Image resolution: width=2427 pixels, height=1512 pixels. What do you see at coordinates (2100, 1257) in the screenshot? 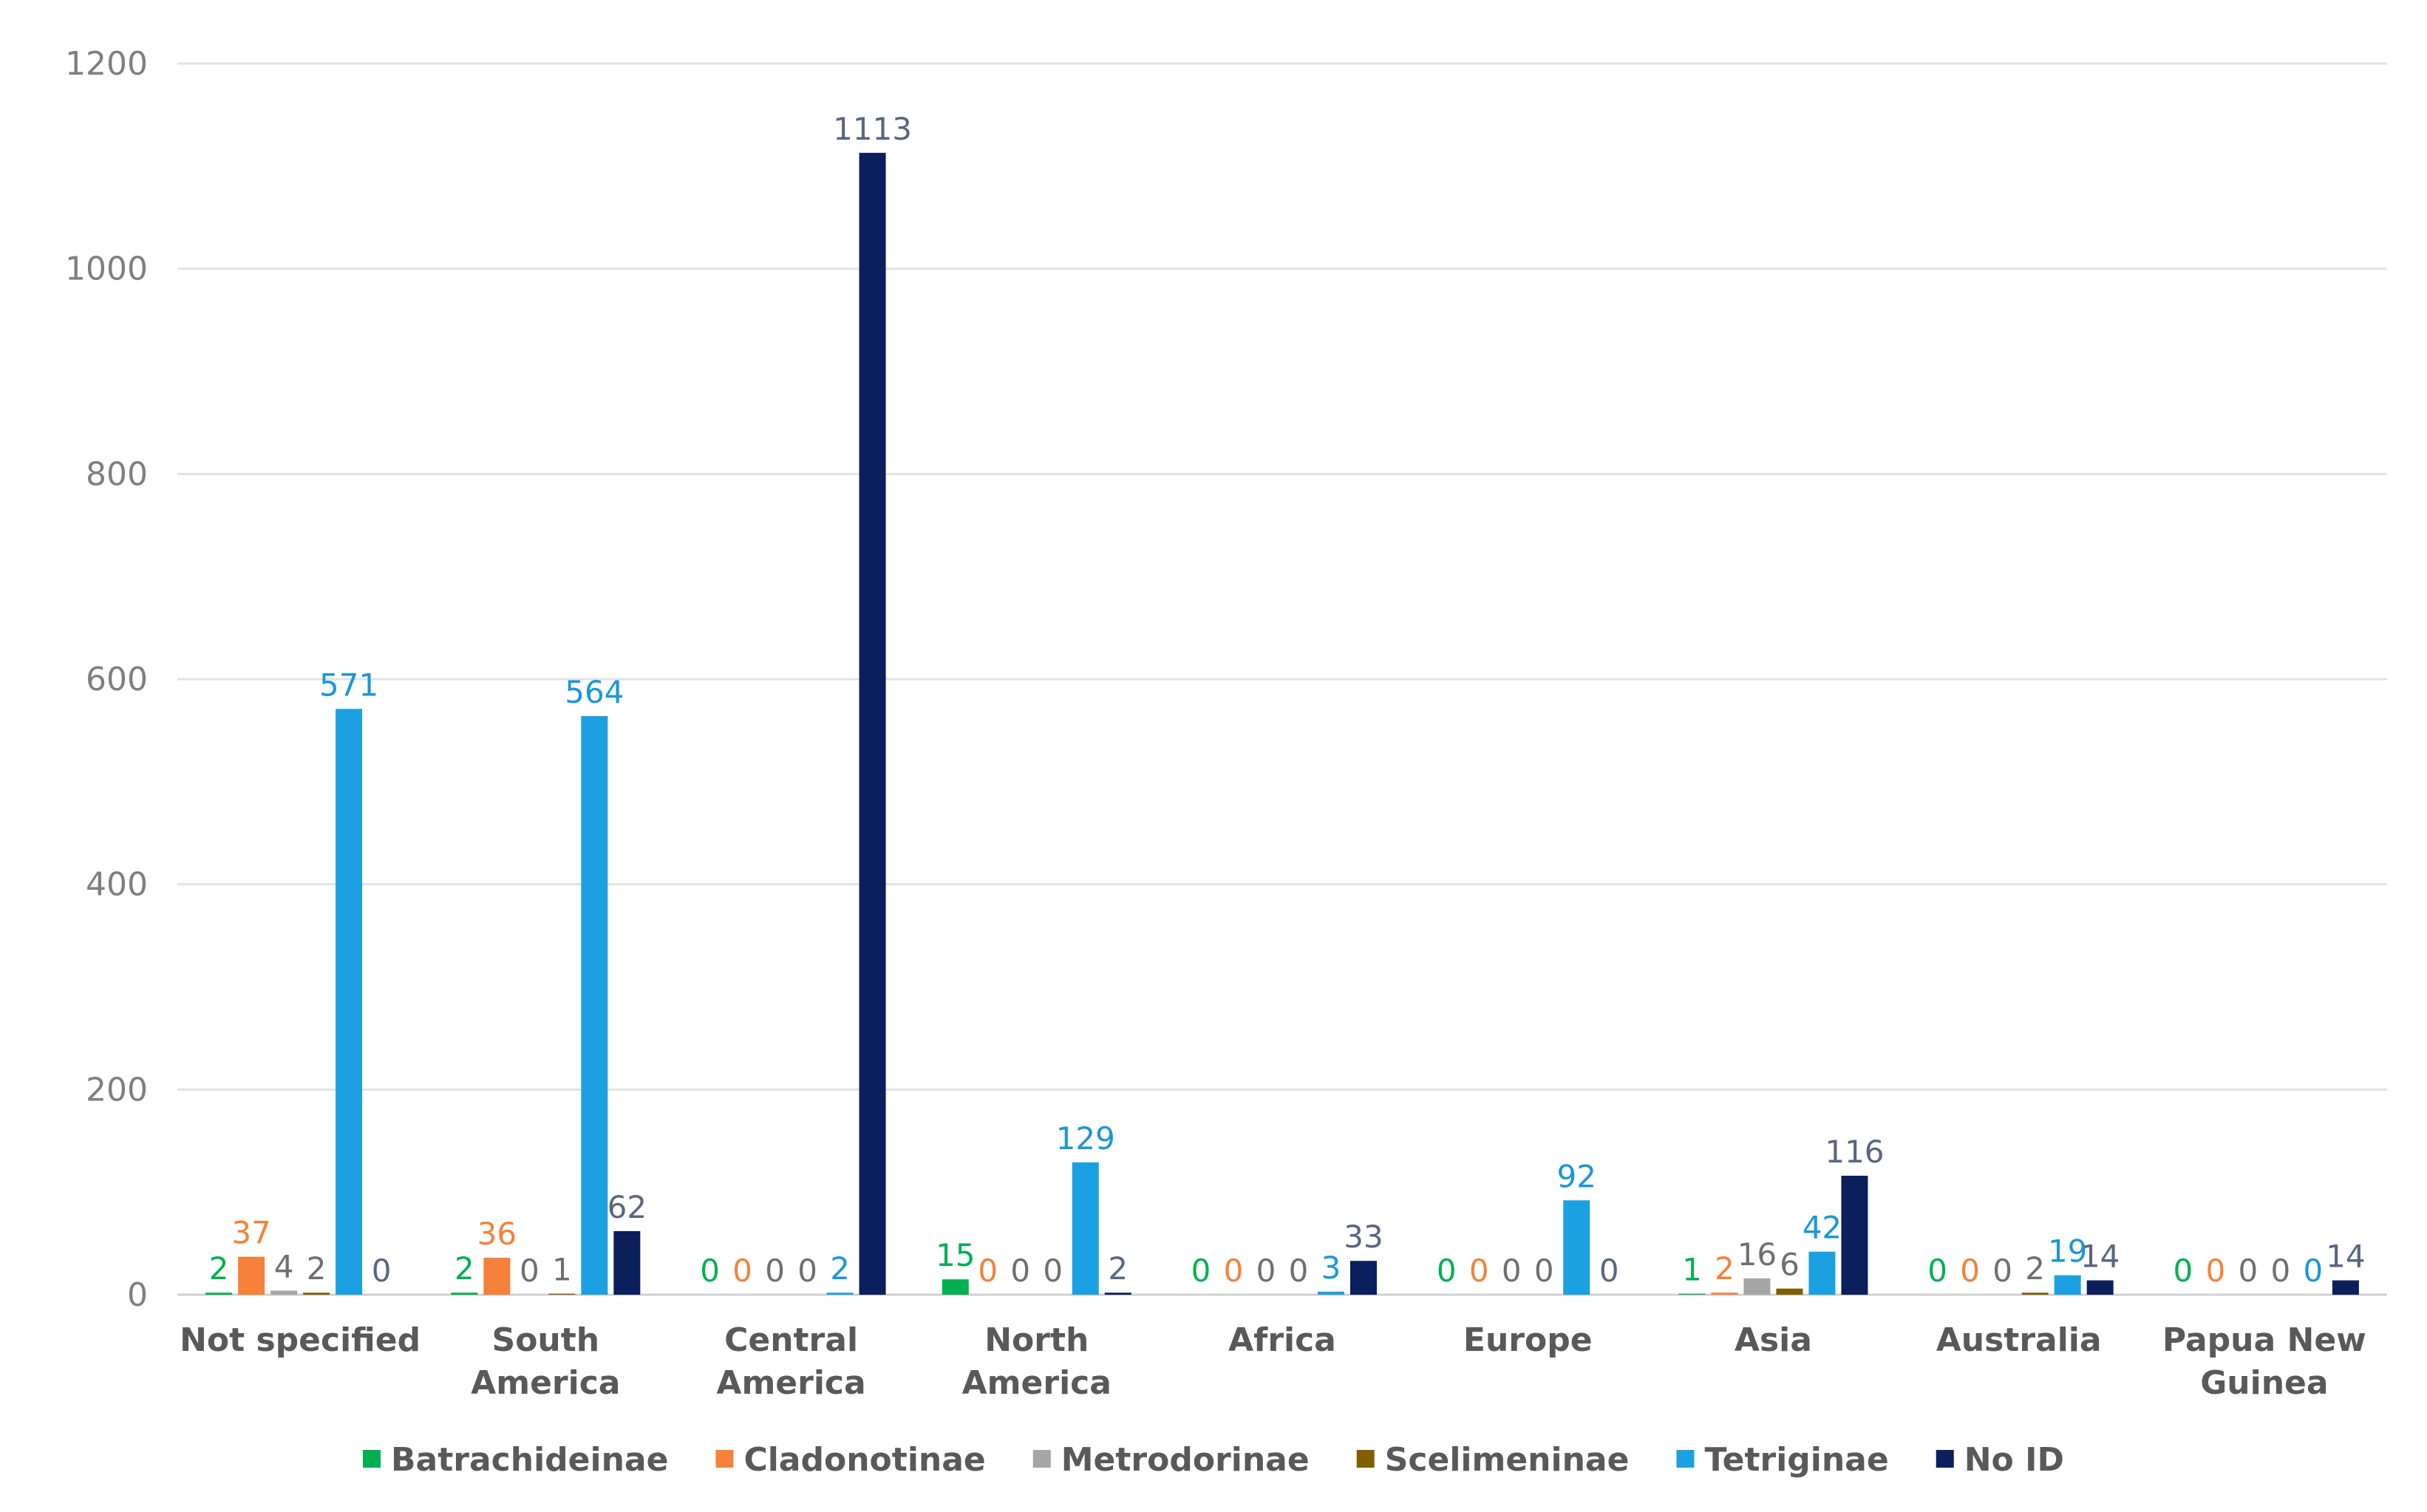
I see `data-label: 14` at bounding box center [2100, 1257].